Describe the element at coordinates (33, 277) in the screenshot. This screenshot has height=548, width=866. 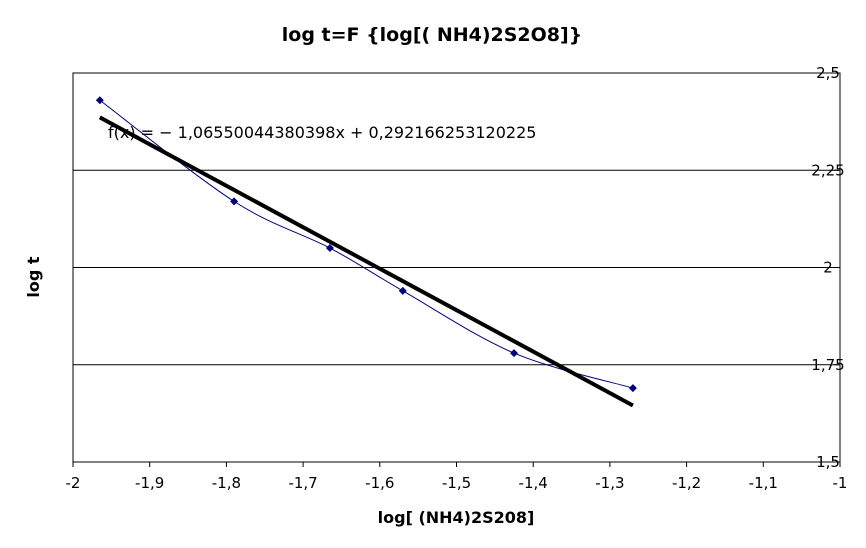
I see `y-axis-title: log t` at that location.